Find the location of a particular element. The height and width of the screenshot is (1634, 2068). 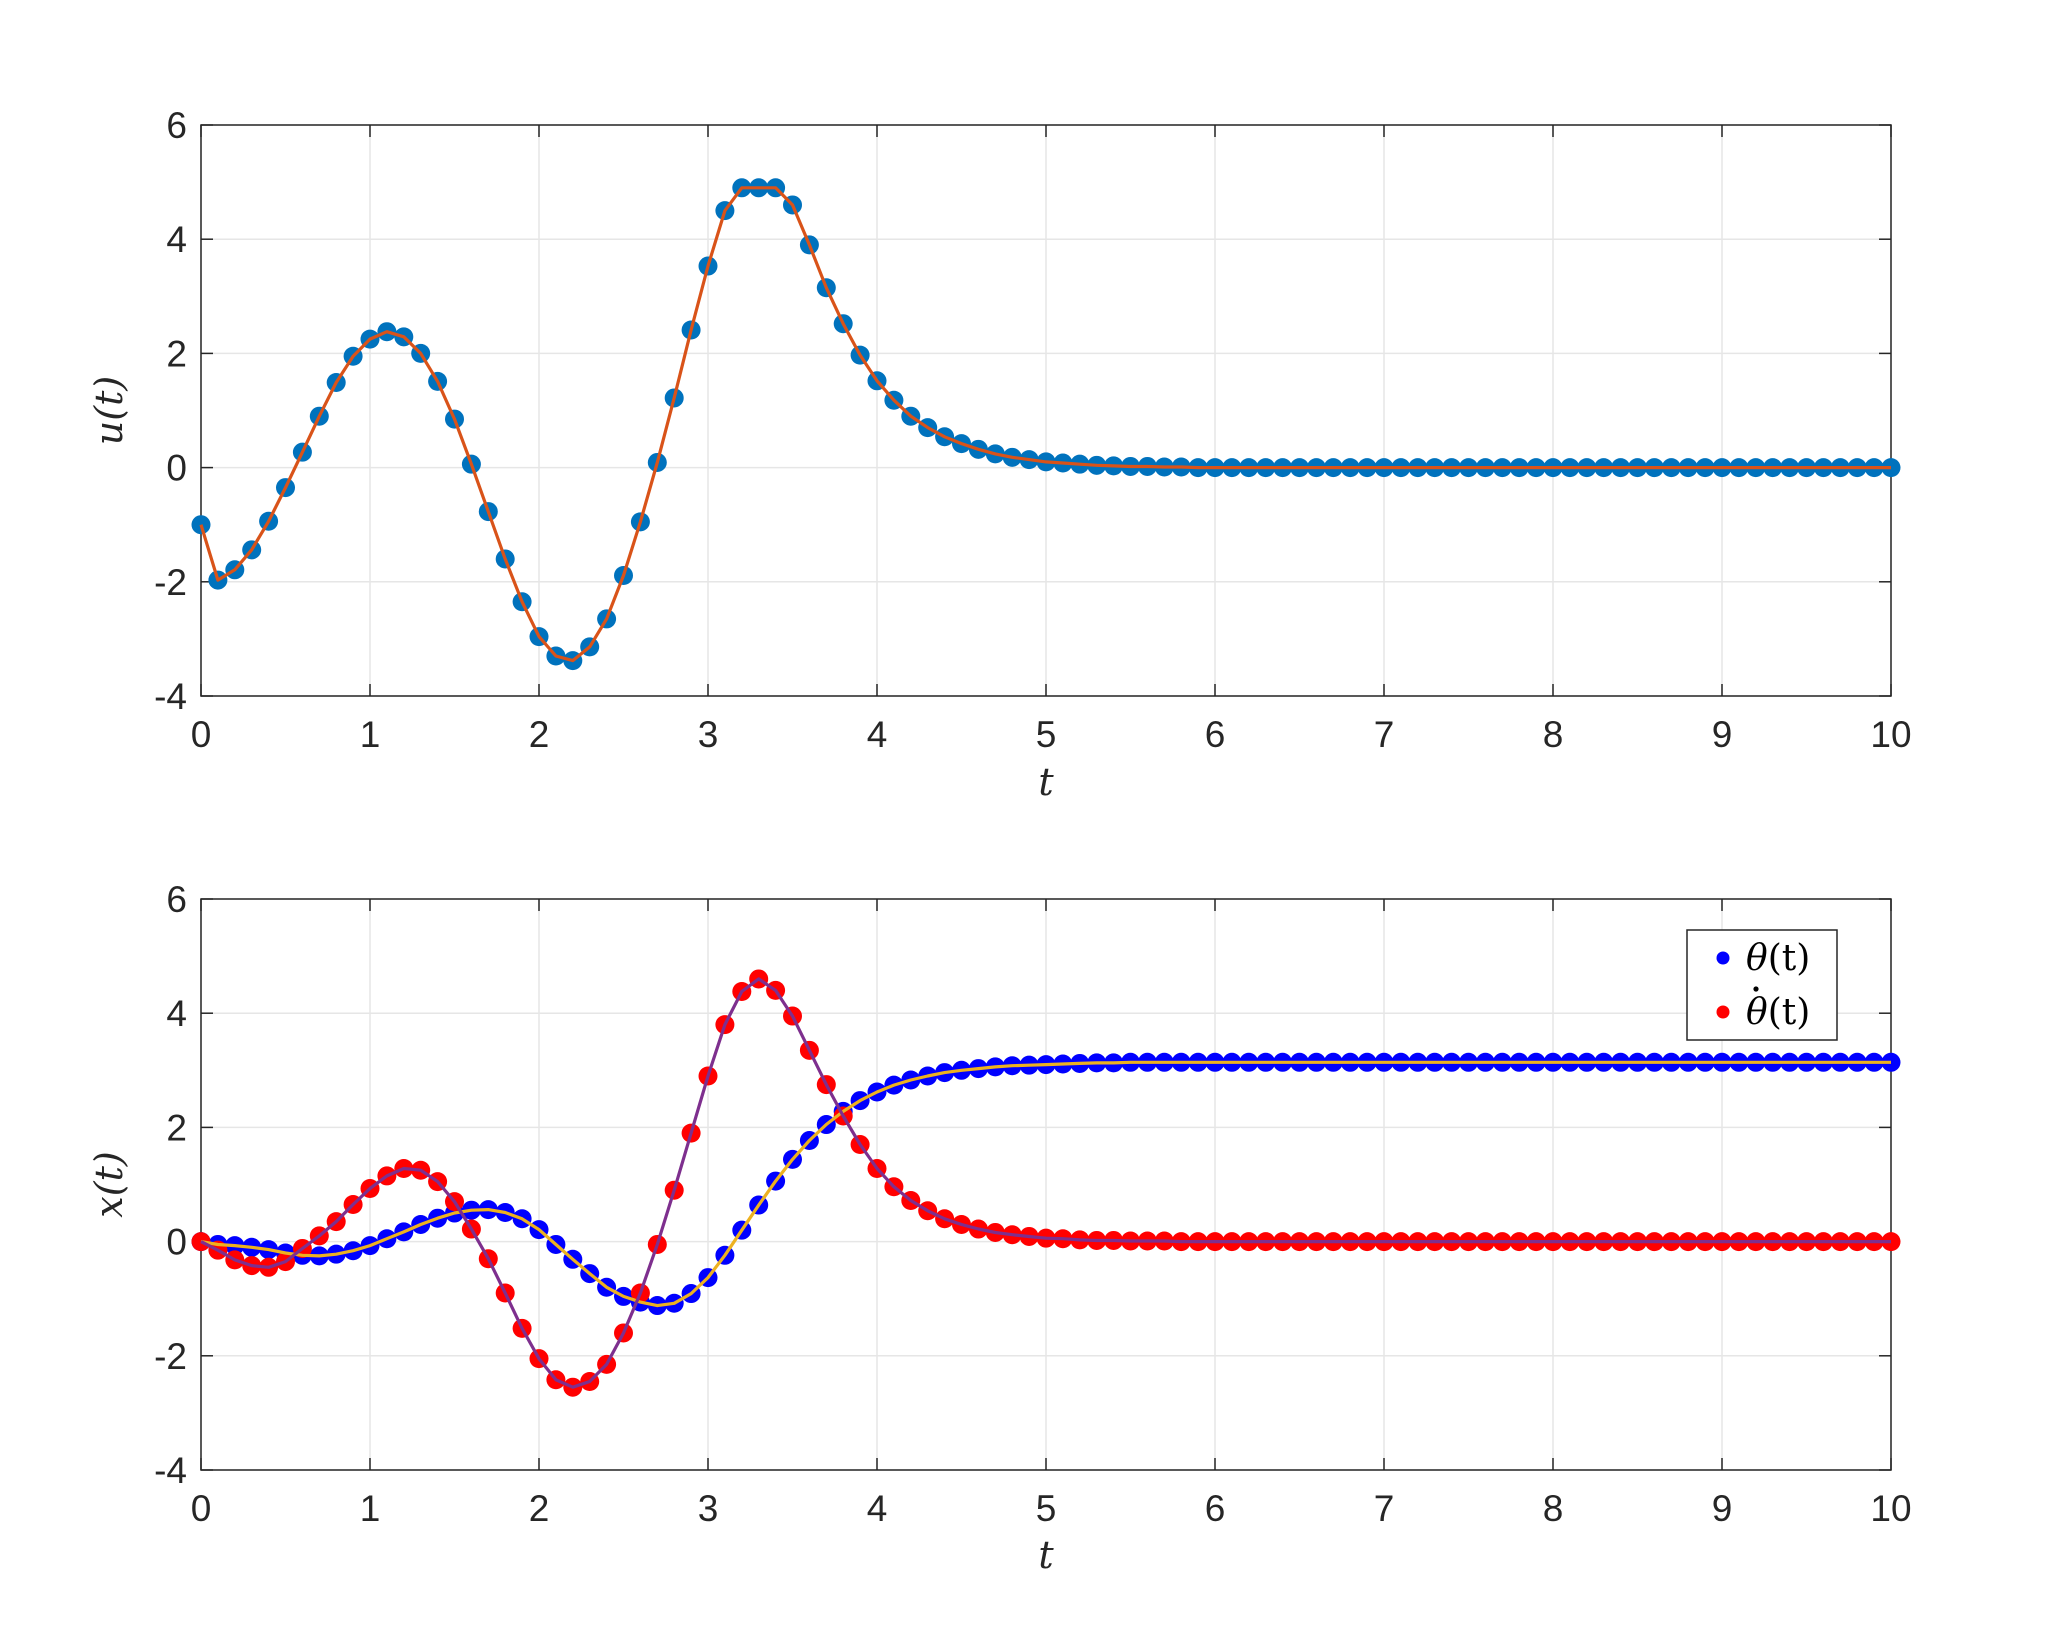

legend: θ(t)θ(t) is located at coordinates (1762, 985).